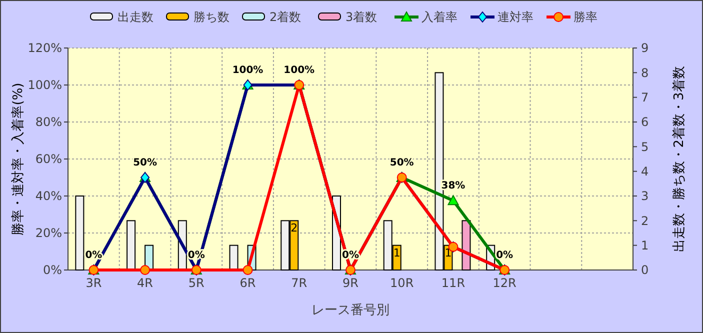 The height and width of the screenshot is (333, 703). I want to click on y-tick-label: 60%, so click(48, 159).